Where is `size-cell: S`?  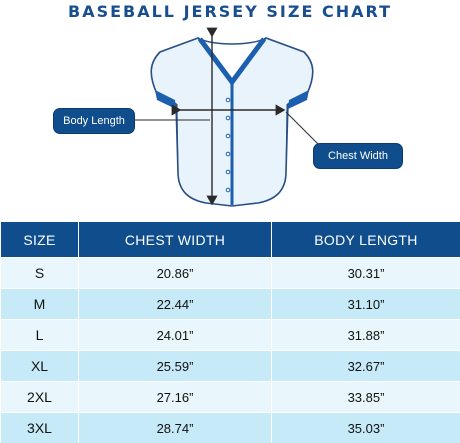 size-cell: S is located at coordinates (40, 273).